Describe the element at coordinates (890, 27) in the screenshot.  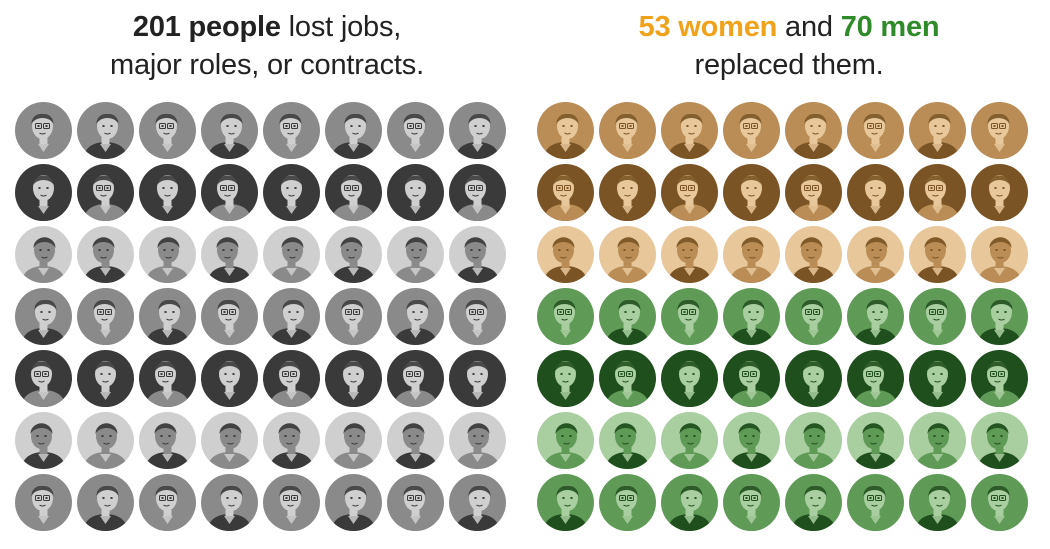
I see `men-count-label: 70 men` at that location.